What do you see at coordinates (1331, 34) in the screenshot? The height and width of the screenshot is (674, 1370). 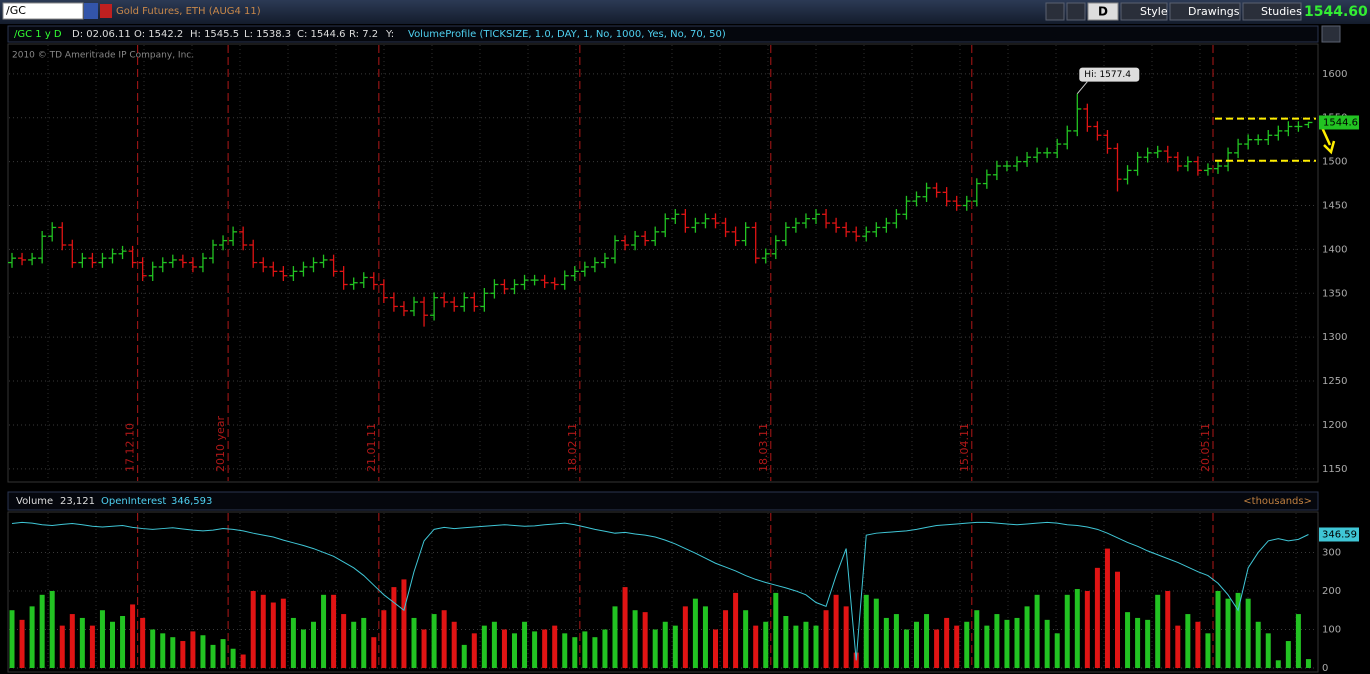 I see `chart-settings` at bounding box center [1331, 34].